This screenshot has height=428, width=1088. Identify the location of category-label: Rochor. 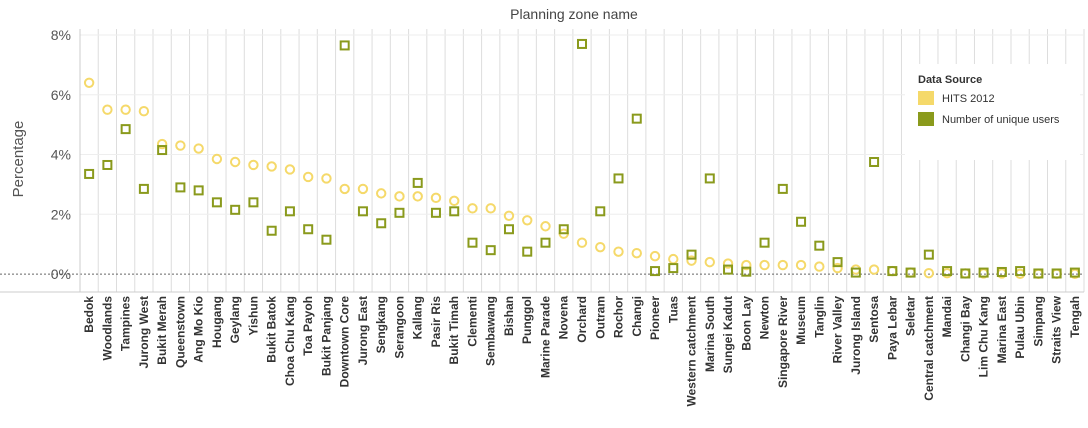
(619, 317).